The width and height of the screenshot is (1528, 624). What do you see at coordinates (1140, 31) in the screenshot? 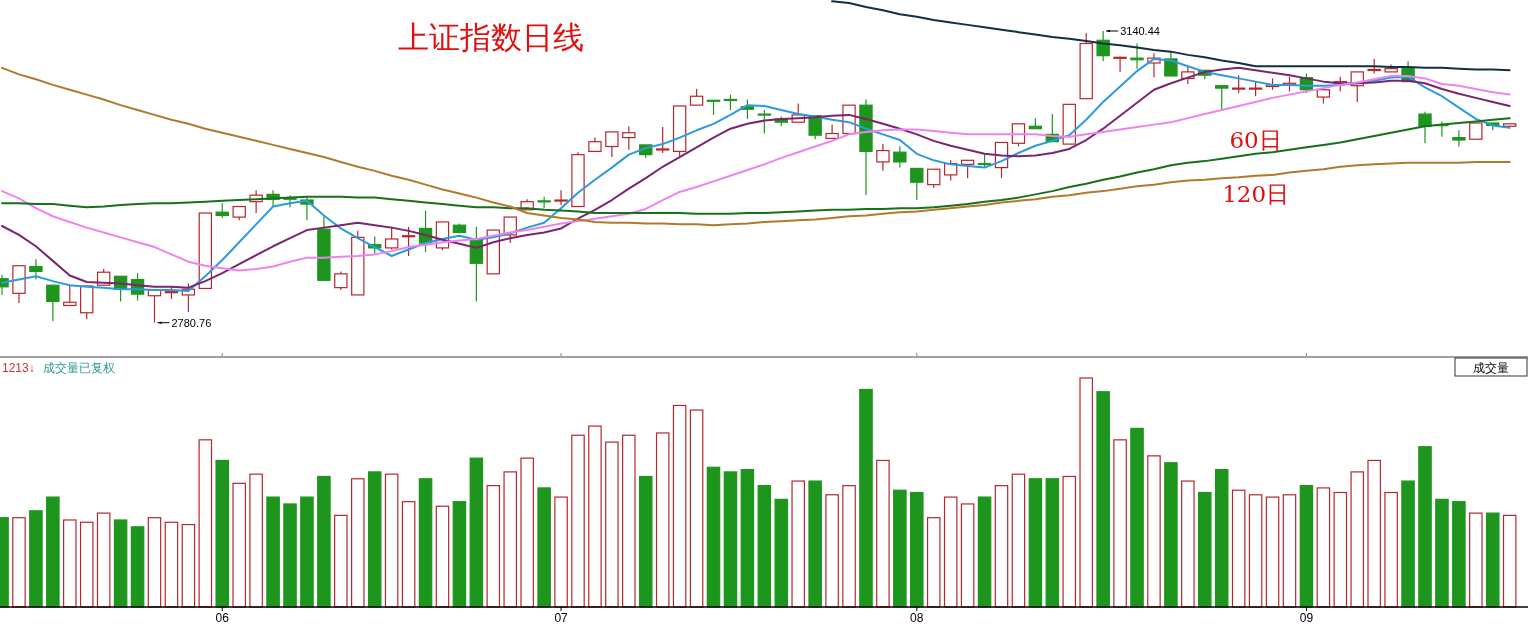
I see `annotation: 3140.44` at bounding box center [1140, 31].